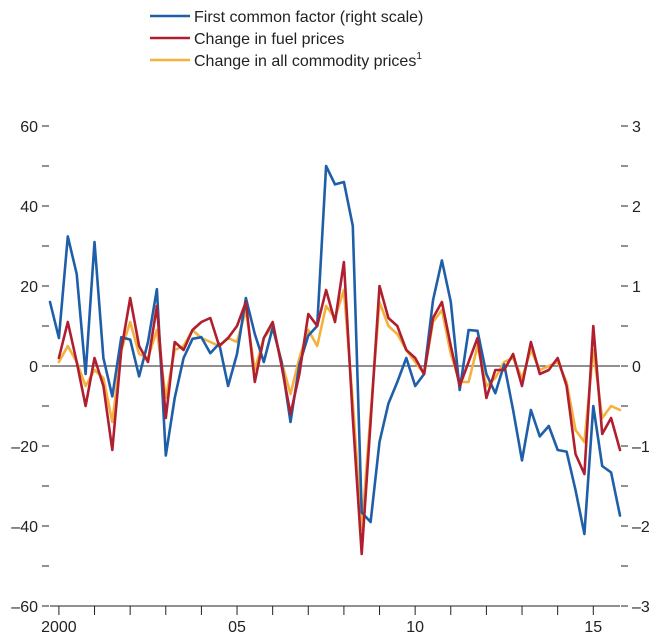  What do you see at coordinates (415, 627) in the screenshot?
I see `x-axis-tick-label: 10` at bounding box center [415, 627].